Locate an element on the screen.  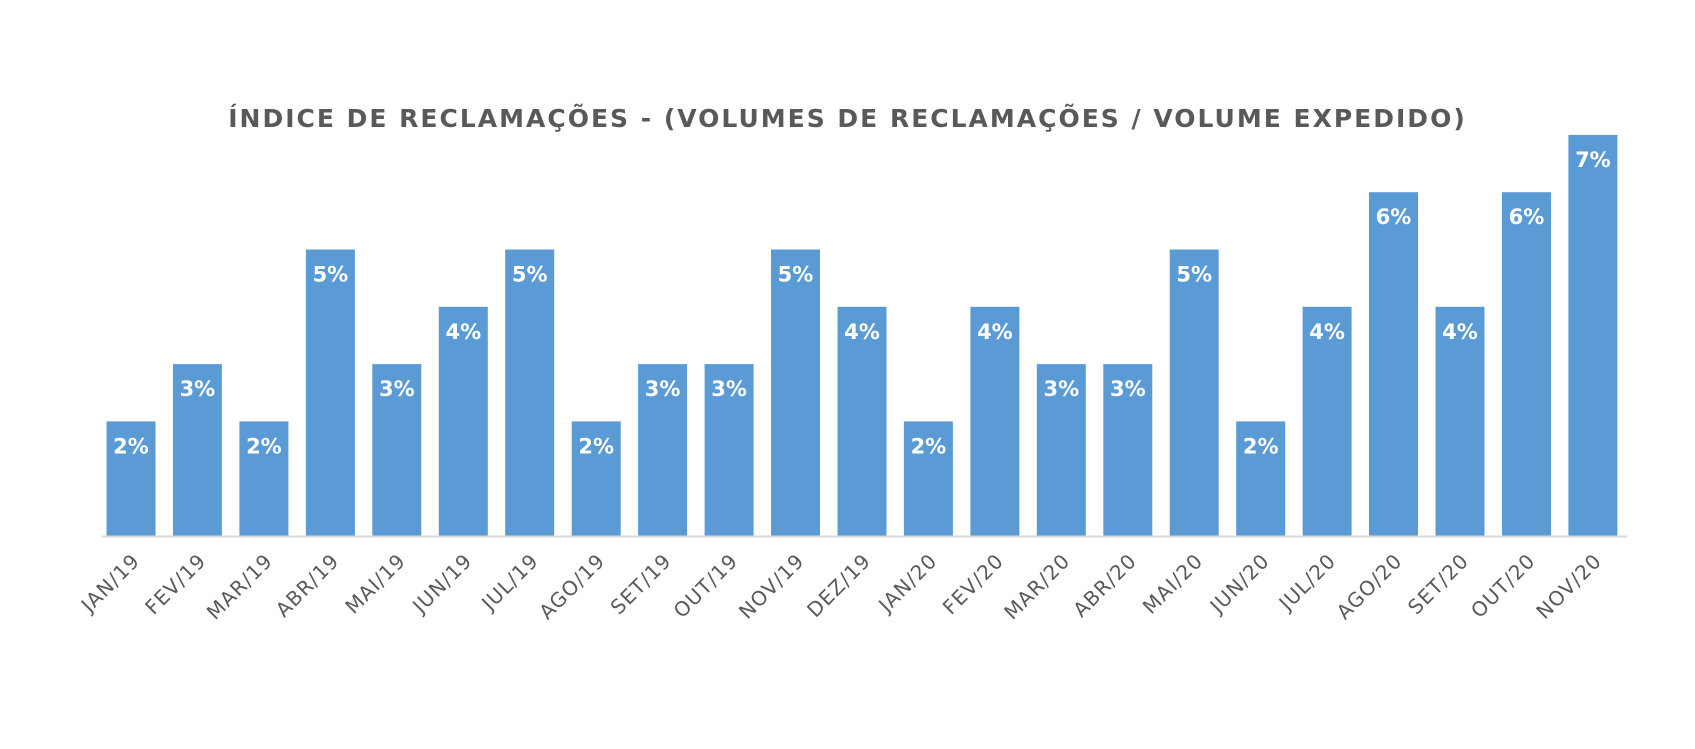
x-tick-label: SET/20 is located at coordinates (1438, 584).